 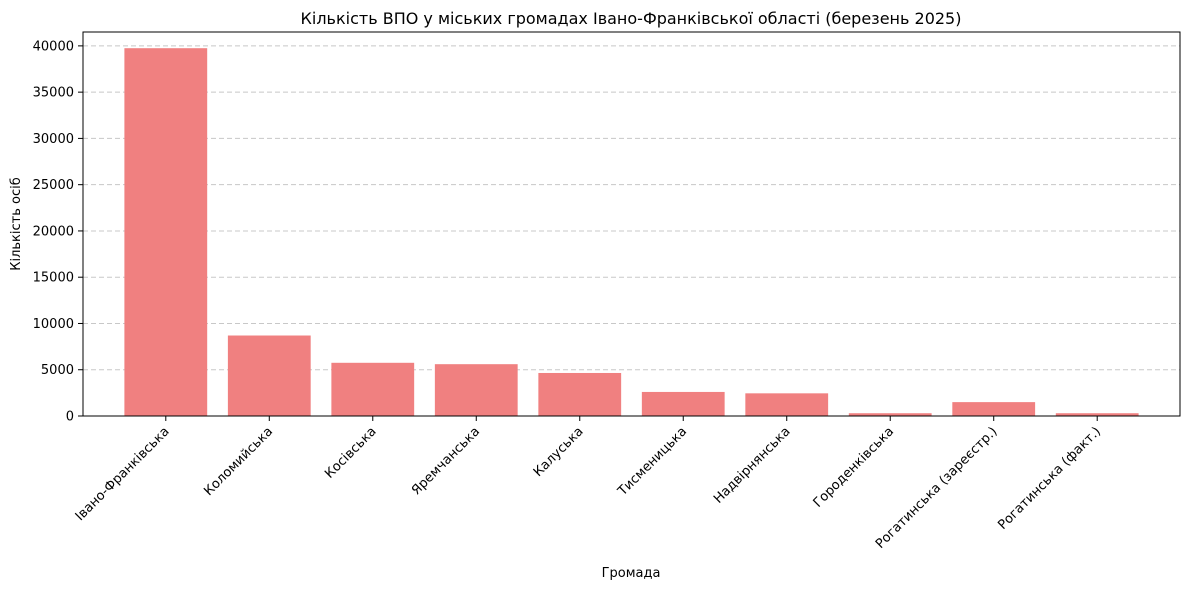 I want to click on x-tick-label: Надвірнянська, so click(x=752, y=465).